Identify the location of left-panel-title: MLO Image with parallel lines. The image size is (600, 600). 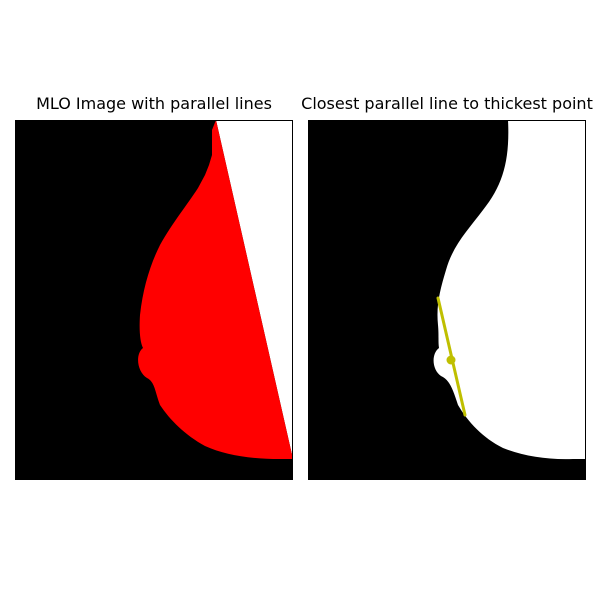
(154, 103).